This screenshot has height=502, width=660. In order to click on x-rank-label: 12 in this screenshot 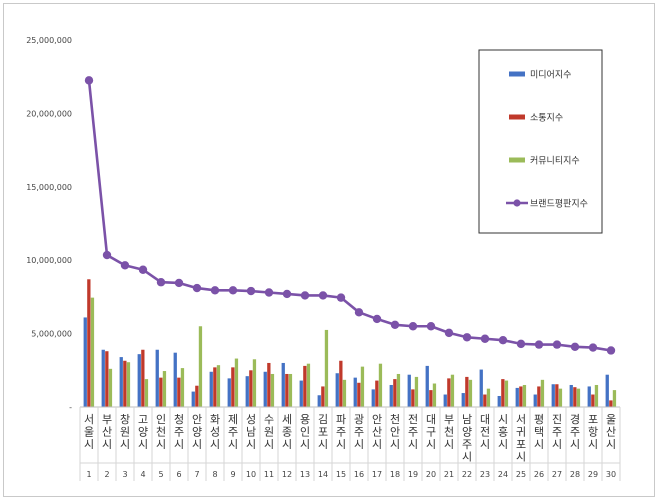, I will do `click(287, 474)`.